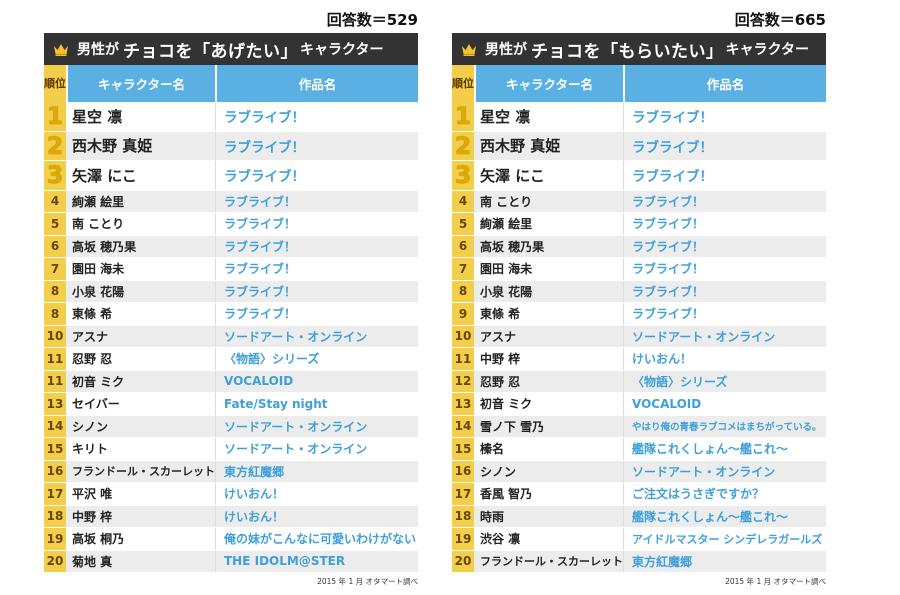  I want to click on work-title-cell: Fate/Stay night, so click(316, 404).